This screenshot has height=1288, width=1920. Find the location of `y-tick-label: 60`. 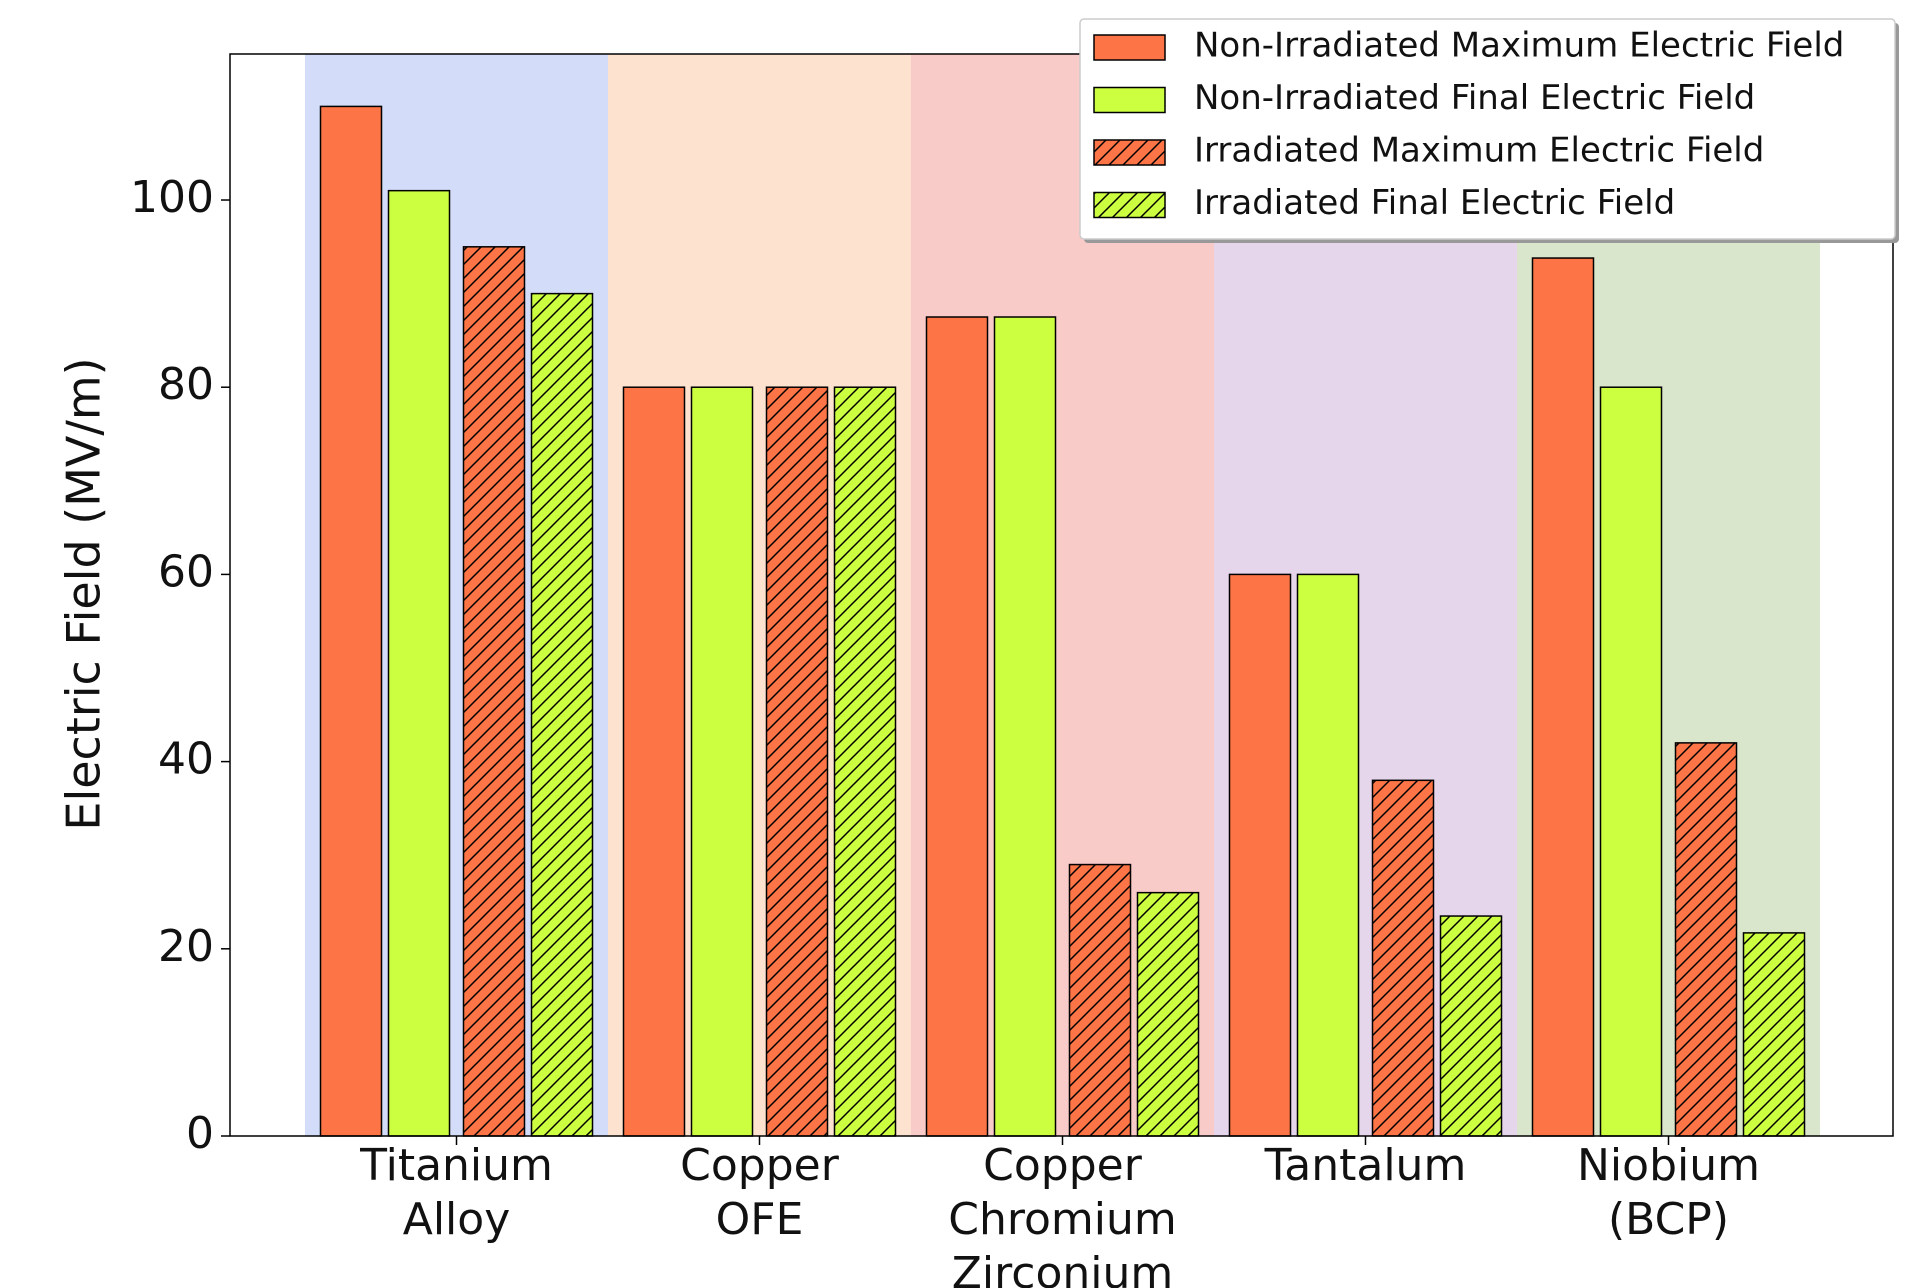

y-tick-label: 60 is located at coordinates (186, 571).